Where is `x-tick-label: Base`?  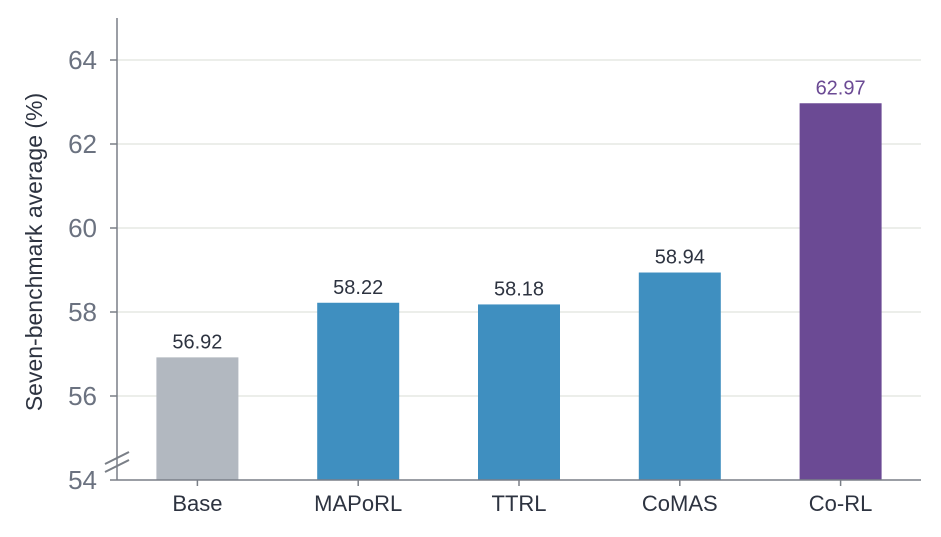
x-tick-label: Base is located at coordinates (197, 503).